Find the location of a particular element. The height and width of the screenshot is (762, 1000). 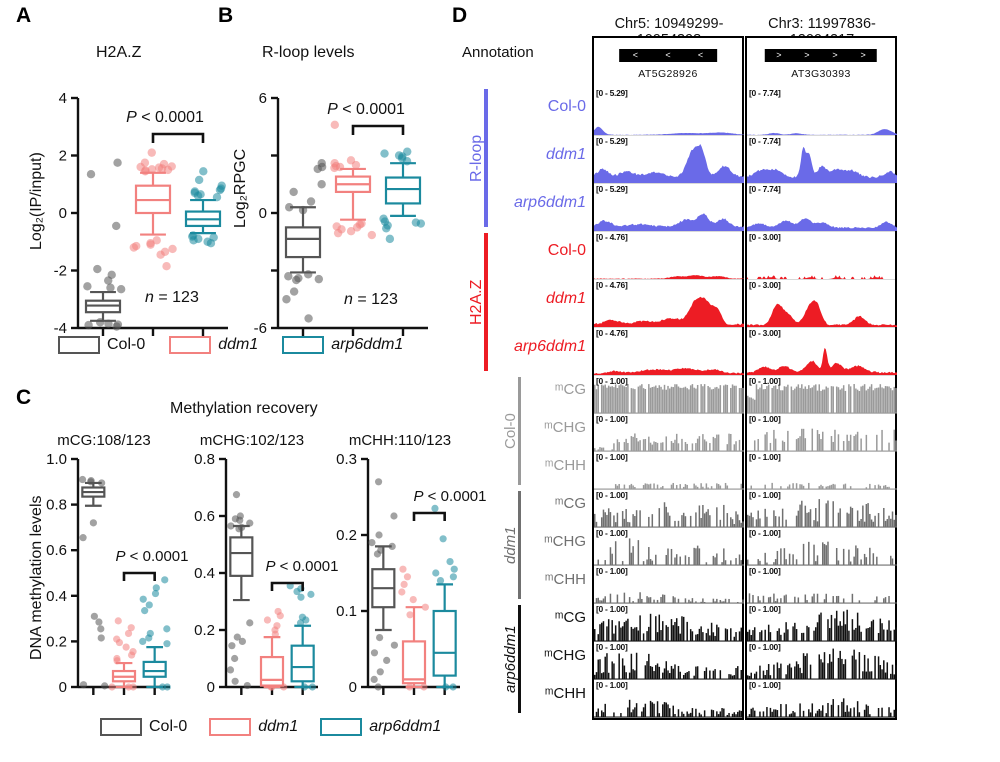

track-R-loop-arp6ddm1: [0 - 7.74] is located at coordinates (822, 208).